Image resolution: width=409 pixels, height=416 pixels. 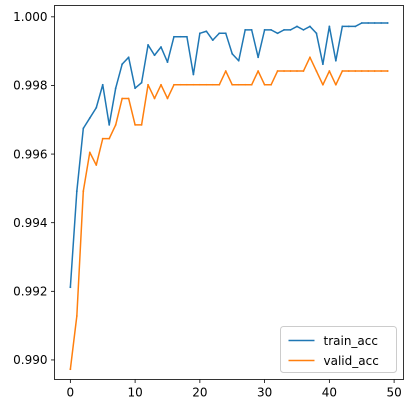 I want to click on y-tick-label: 0.994, so click(x=30, y=223).